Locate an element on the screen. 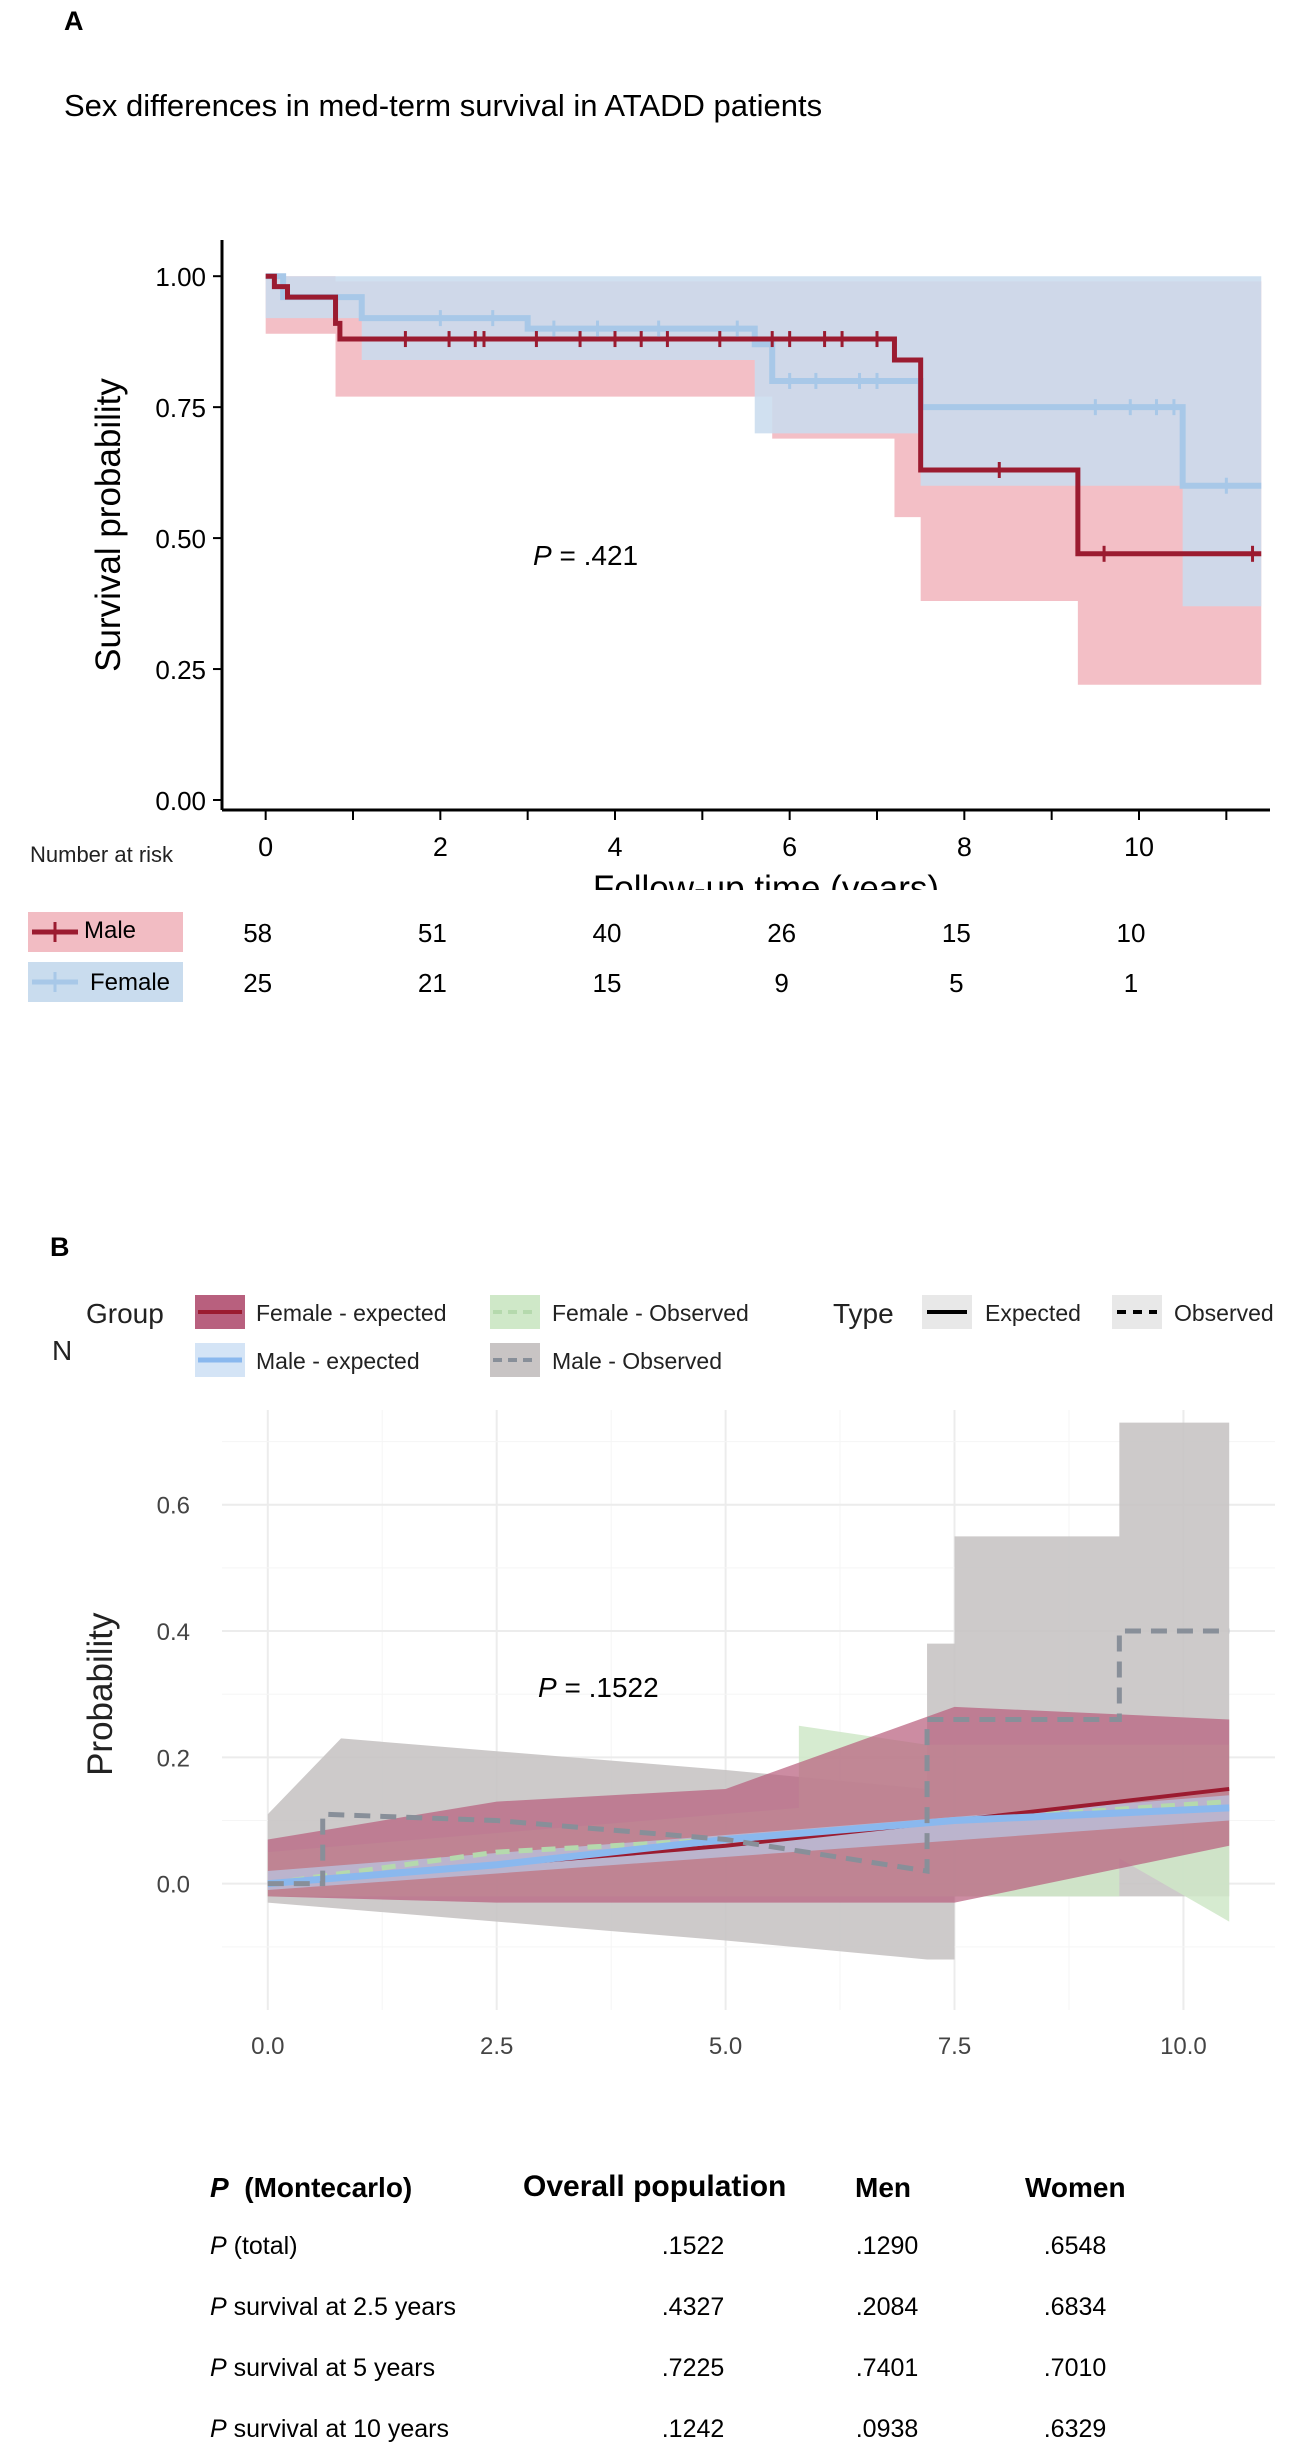 This screenshot has height=2450, width=1300. legend-female-expected-key is located at coordinates (220, 1312).